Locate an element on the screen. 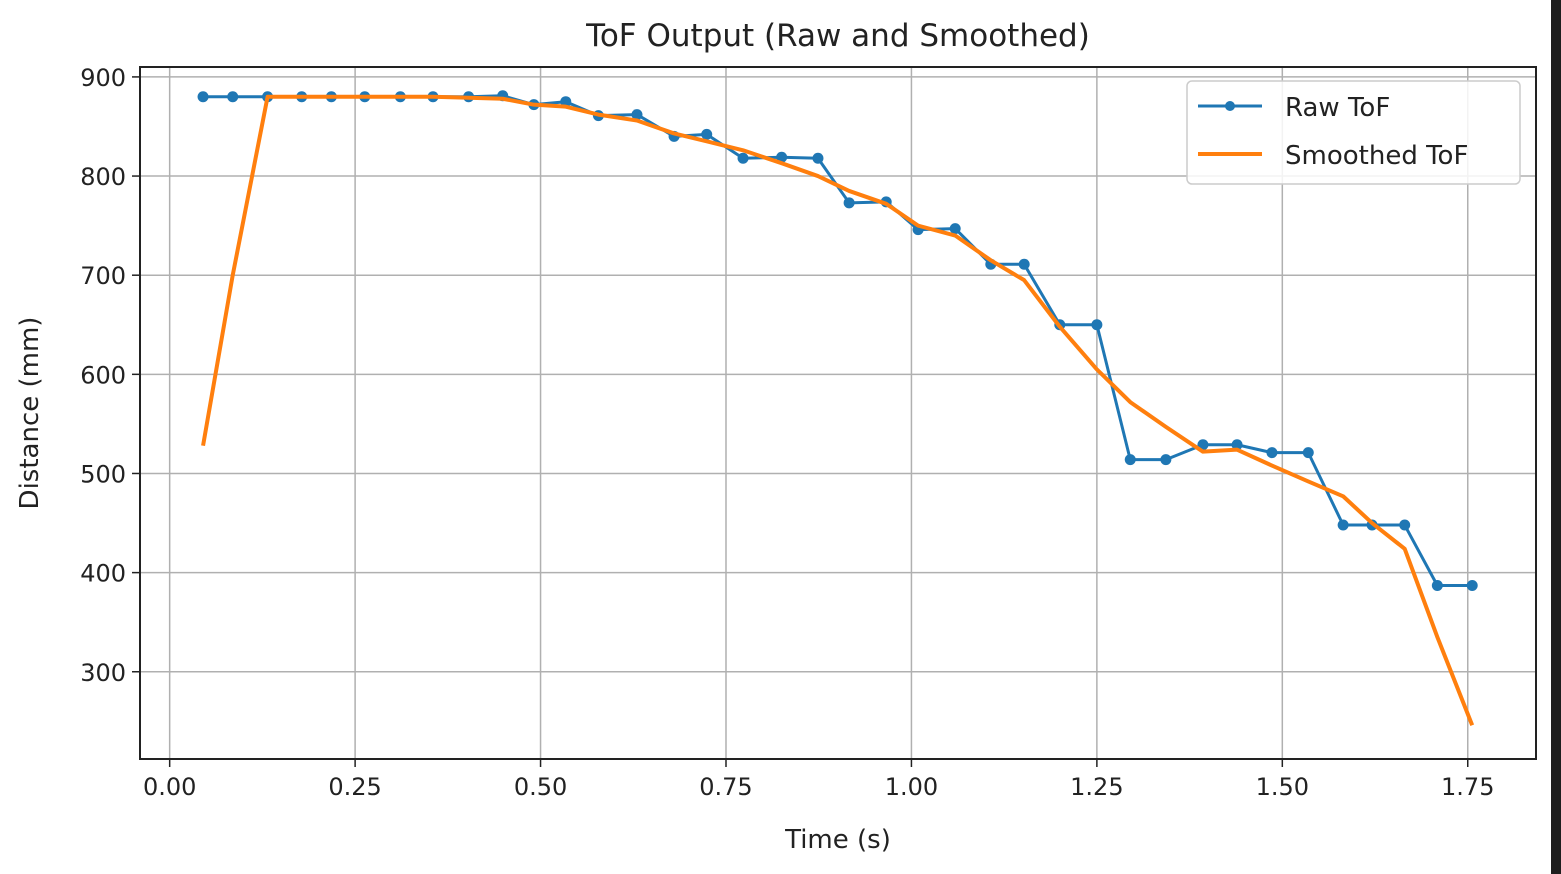 The height and width of the screenshot is (874, 1561). window-edge is located at coordinates (1556, 437).